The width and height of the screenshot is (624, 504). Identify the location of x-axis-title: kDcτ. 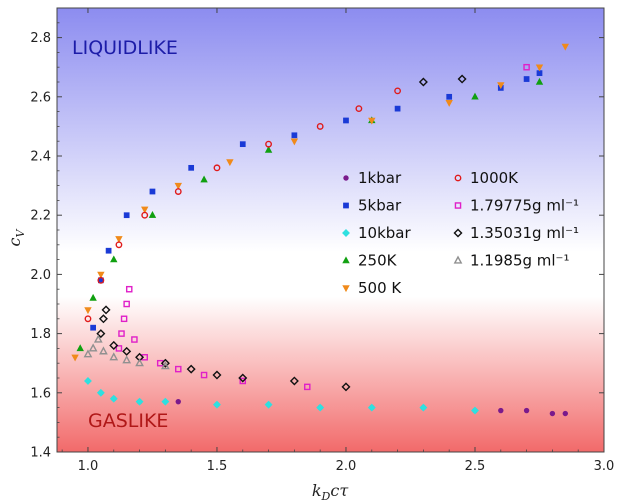
(330, 492).